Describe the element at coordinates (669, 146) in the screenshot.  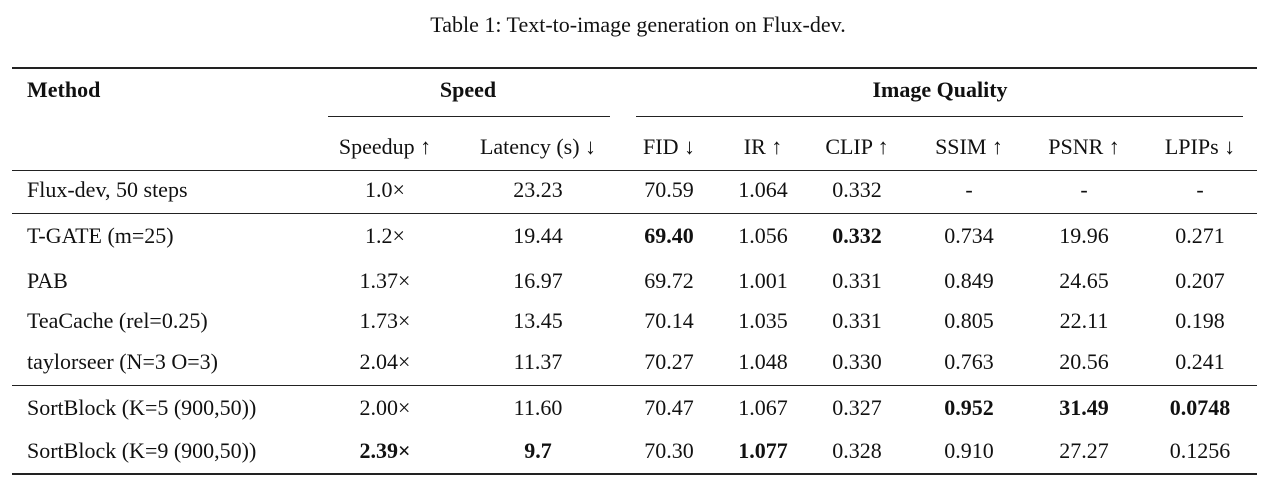
I see `column-header: FID ↓` at that location.